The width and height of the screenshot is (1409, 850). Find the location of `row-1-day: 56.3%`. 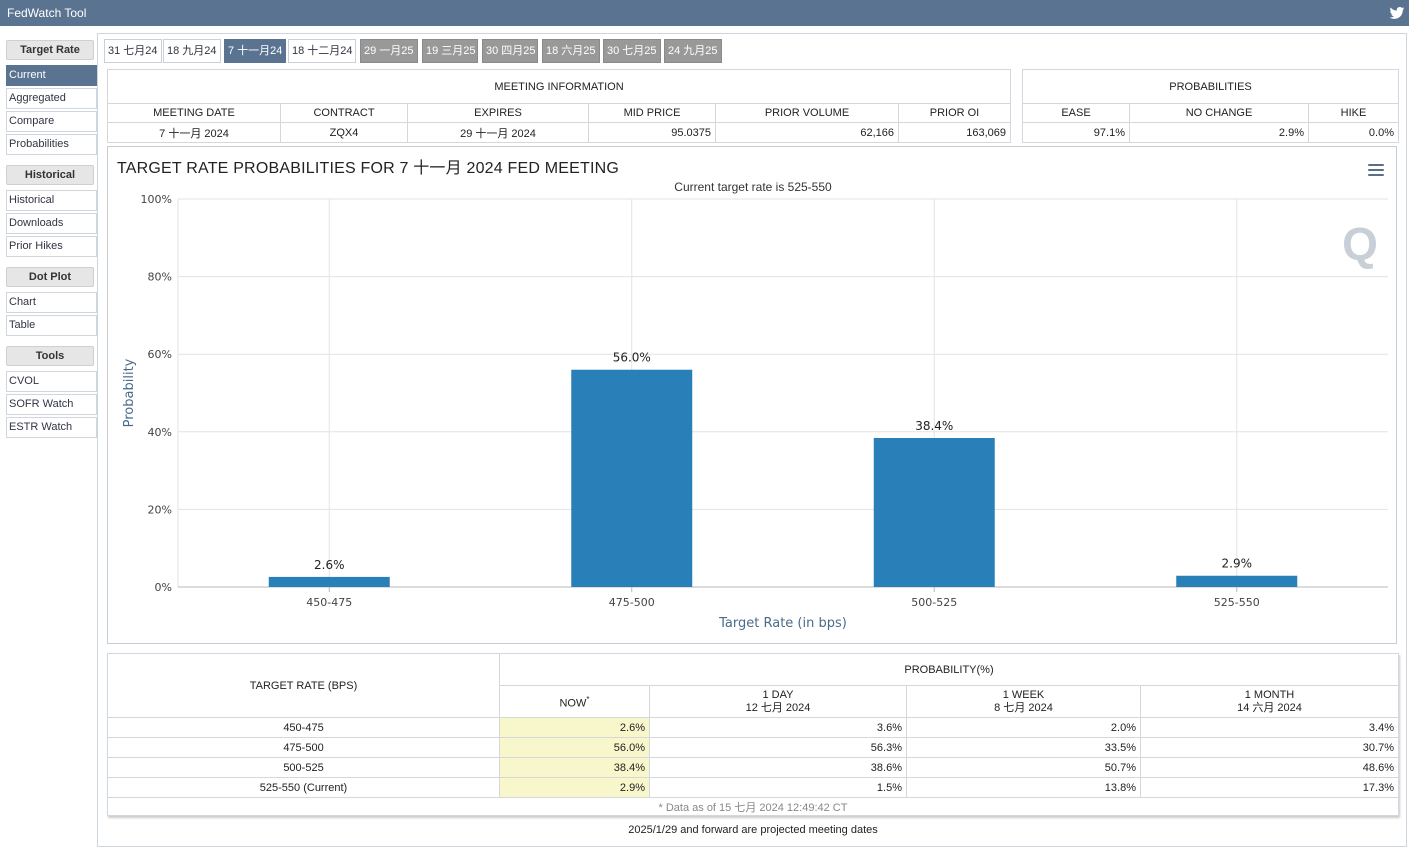

row-1-day: 56.3% is located at coordinates (778, 747).